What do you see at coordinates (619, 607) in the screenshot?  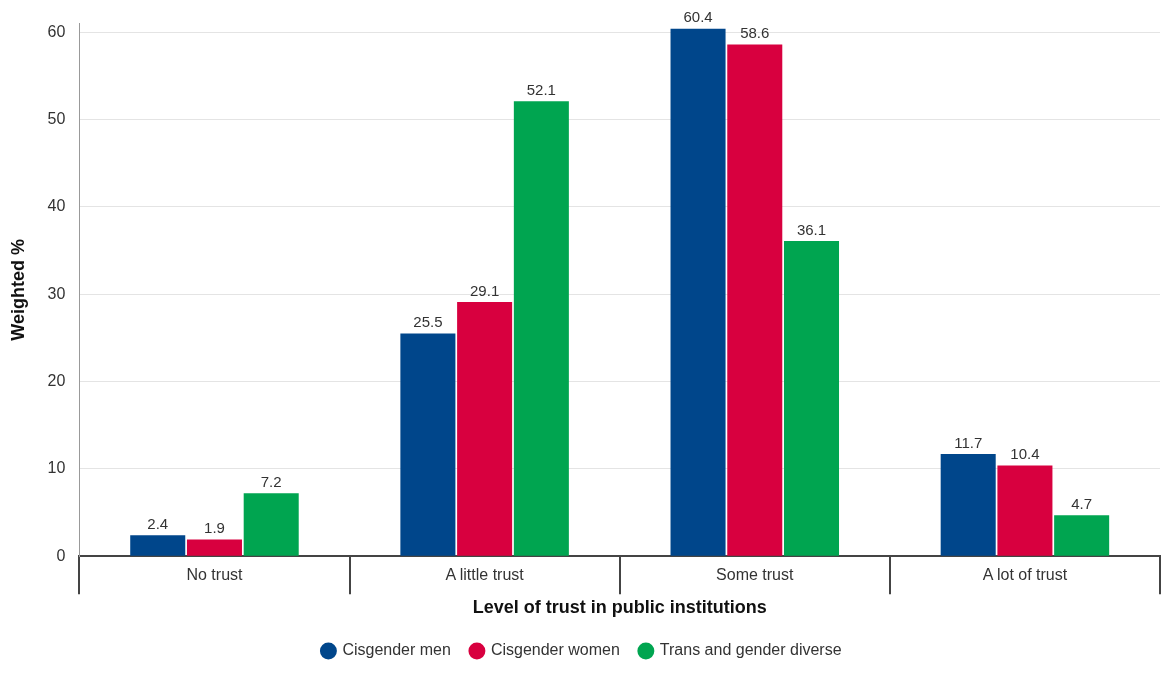 I see `x-axis-title: Level of trust in public institutions` at bounding box center [619, 607].